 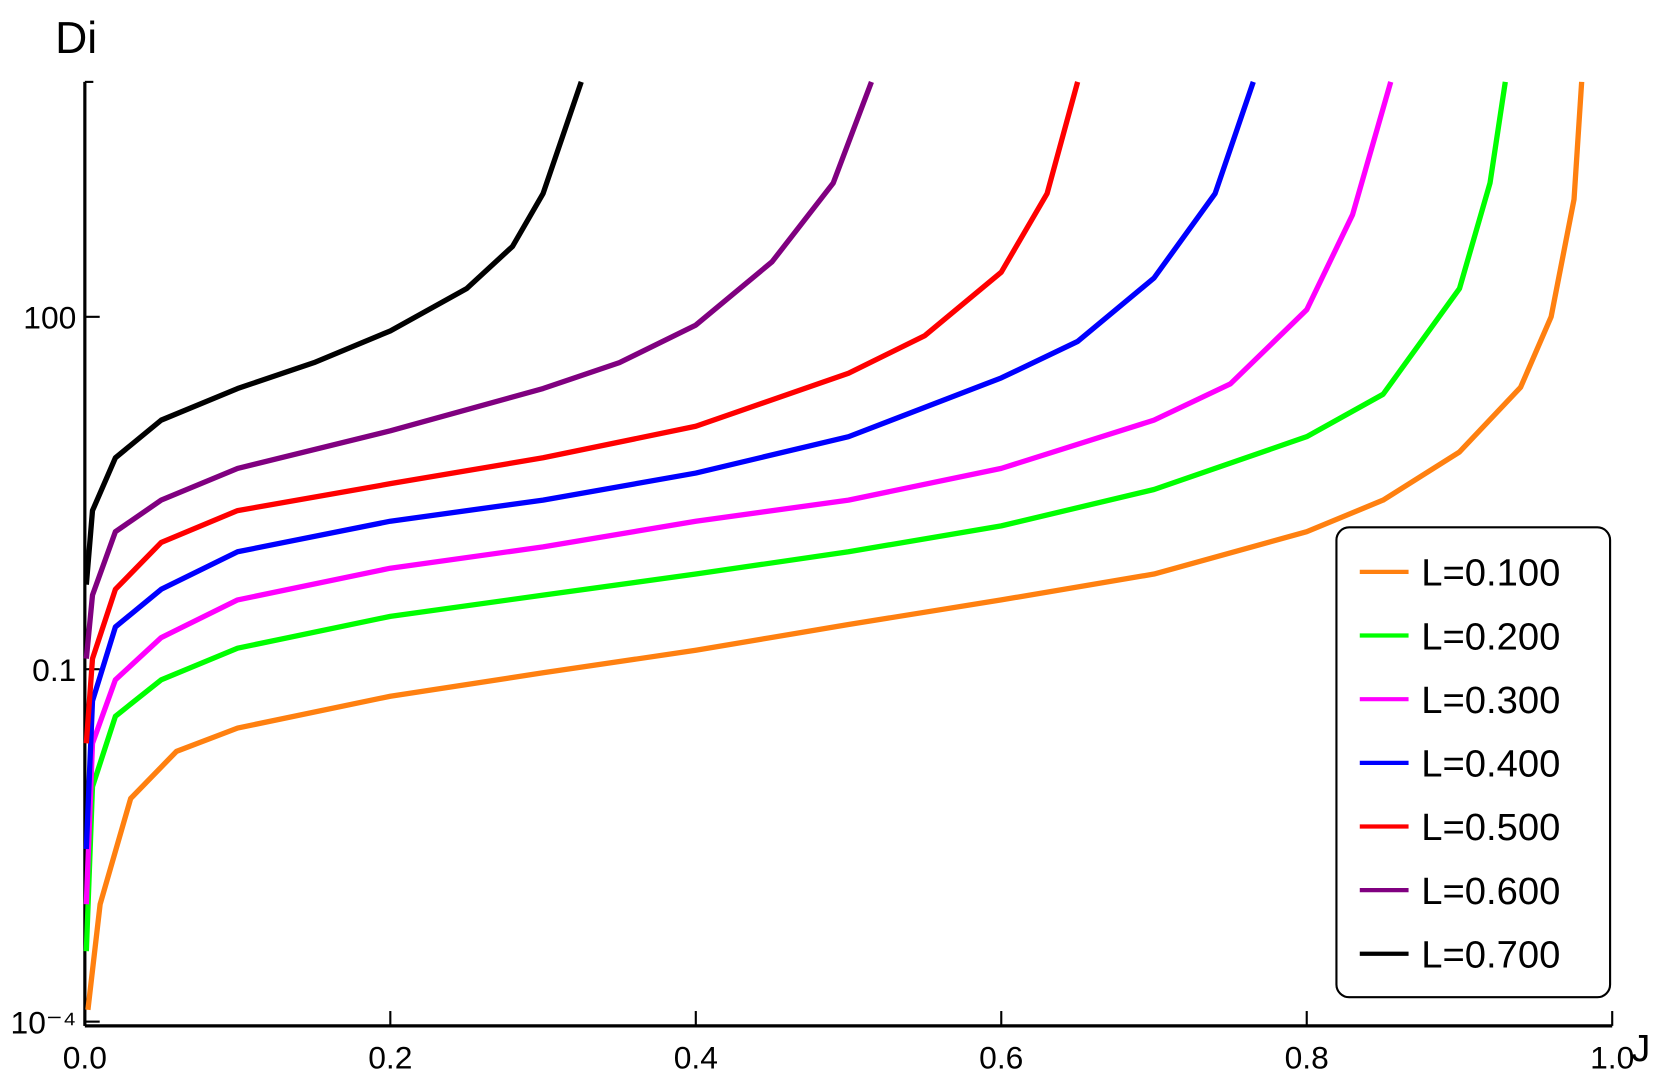 What do you see at coordinates (390, 1057) in the screenshot?
I see `x-tick-label: 0.2` at bounding box center [390, 1057].